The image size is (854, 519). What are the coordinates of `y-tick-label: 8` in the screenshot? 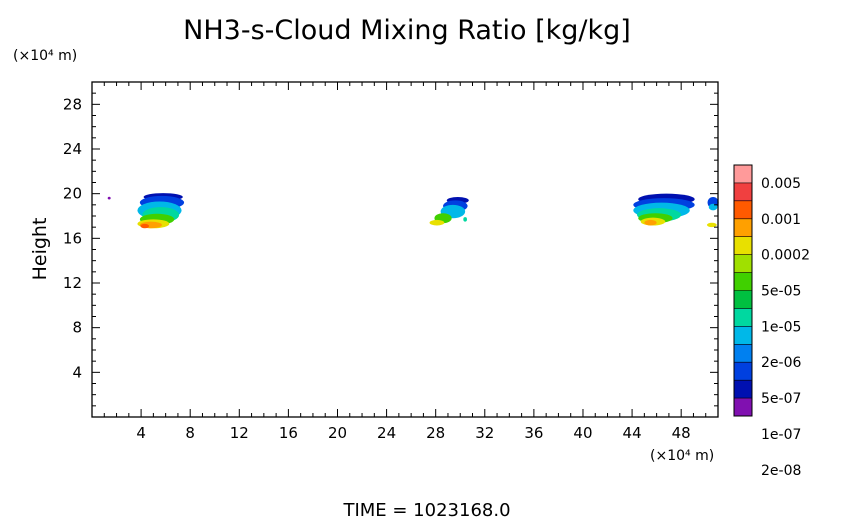 It's located at (77, 328).